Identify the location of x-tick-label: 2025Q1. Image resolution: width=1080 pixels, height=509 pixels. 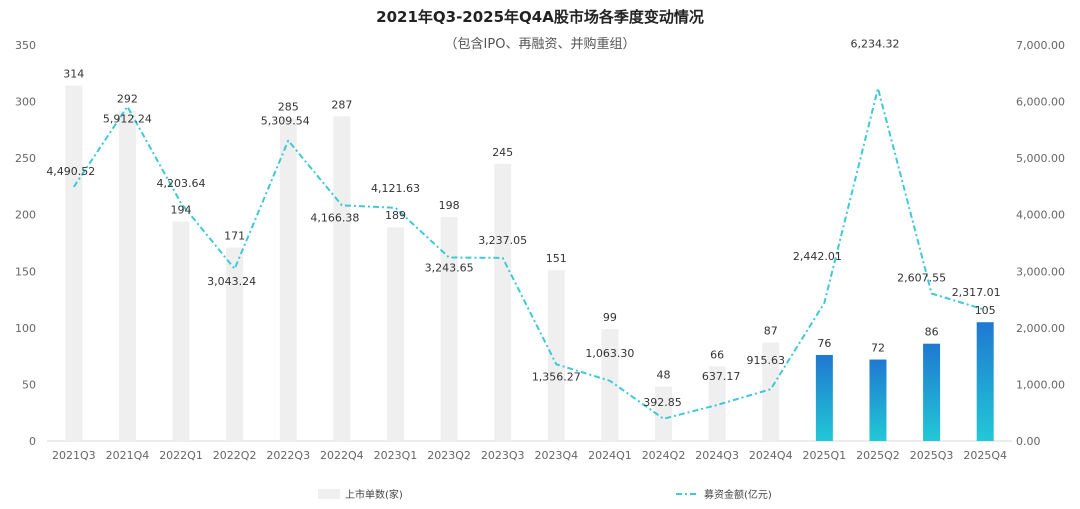
(825, 455).